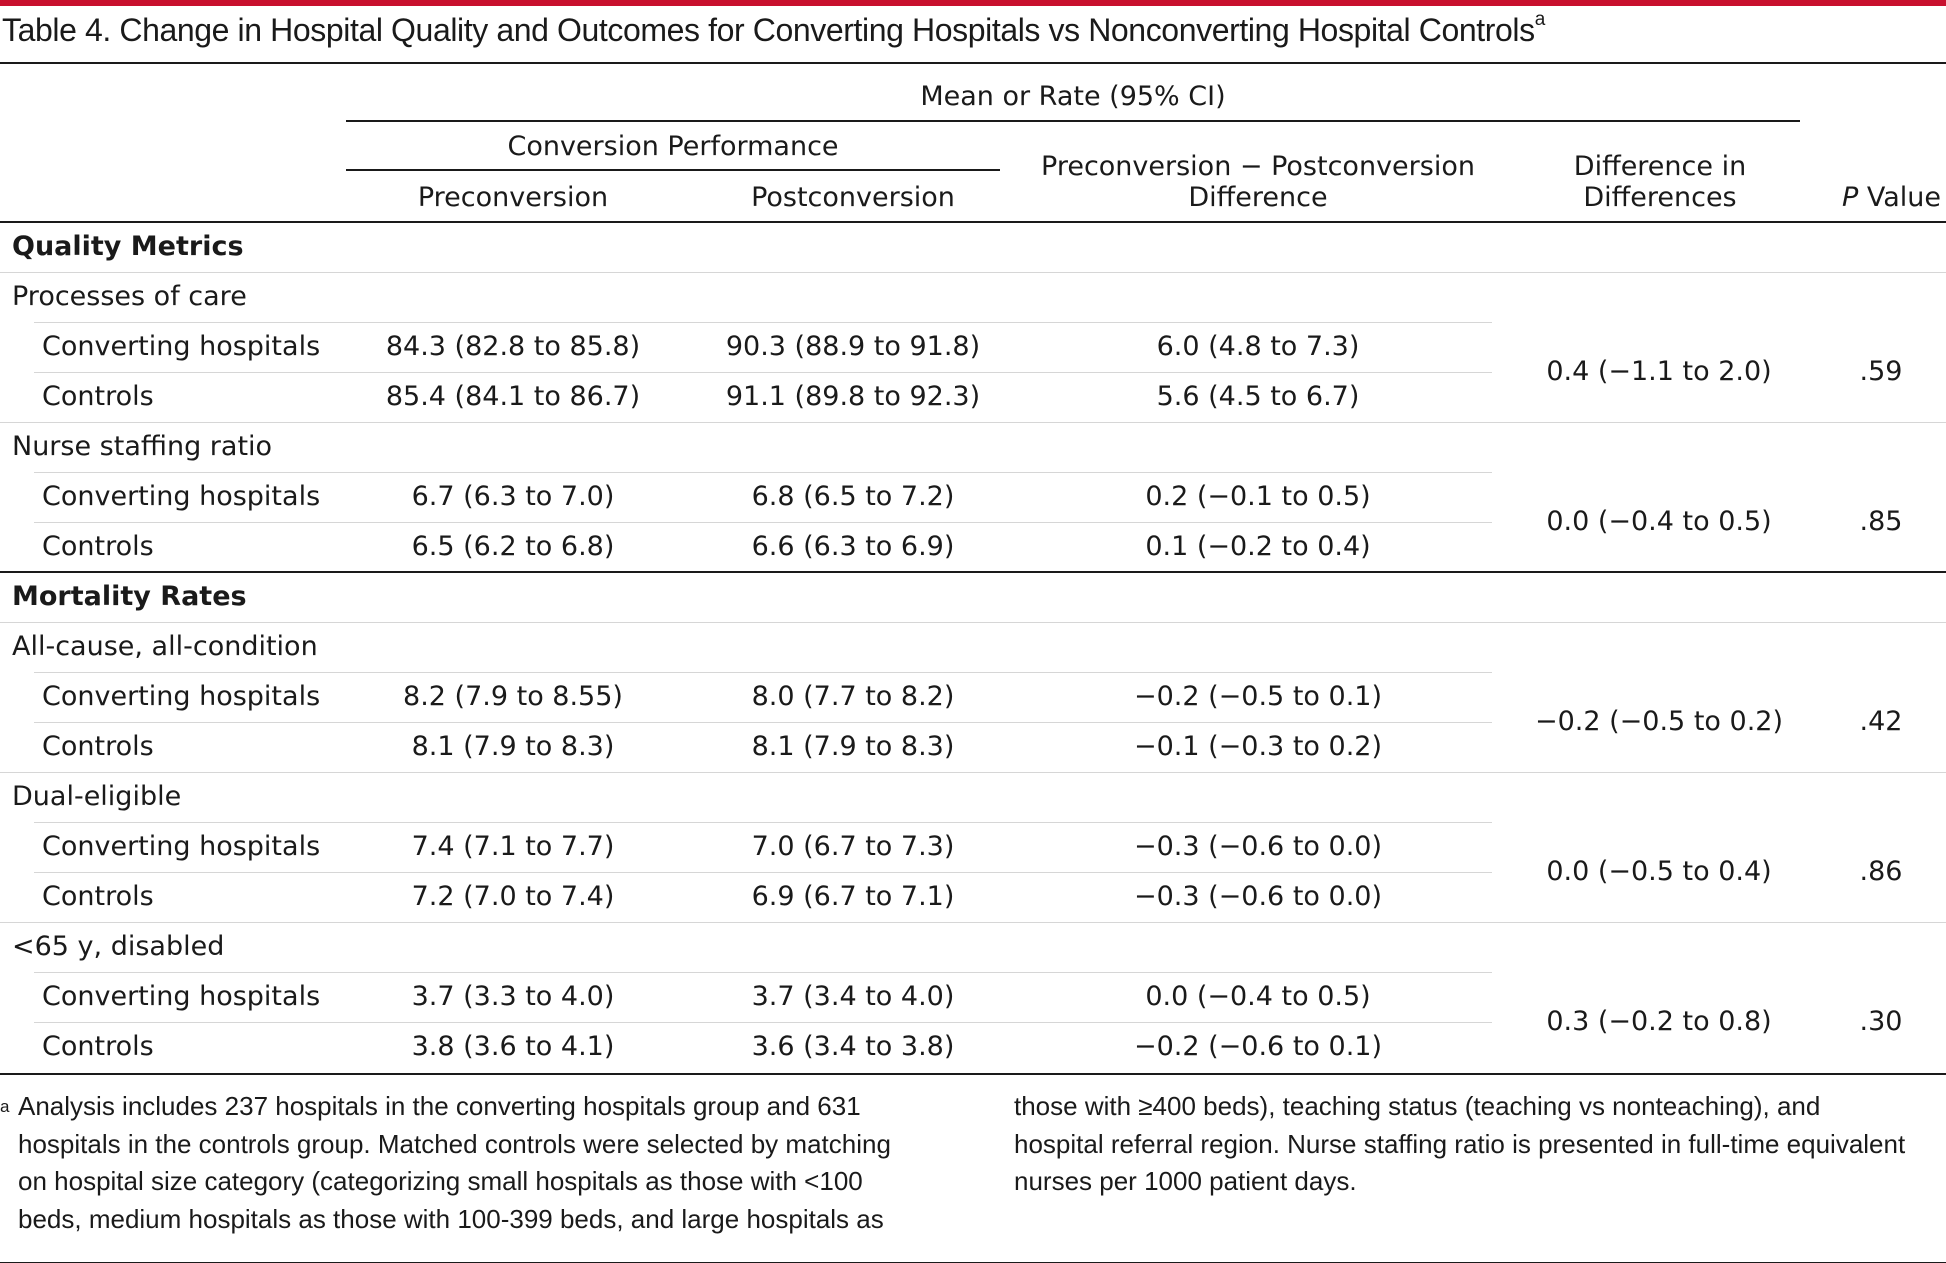 This screenshot has width=1946, height=1263. I want to click on cell-preconversion: 84.3 (82.8 to 85.8), so click(513, 346).